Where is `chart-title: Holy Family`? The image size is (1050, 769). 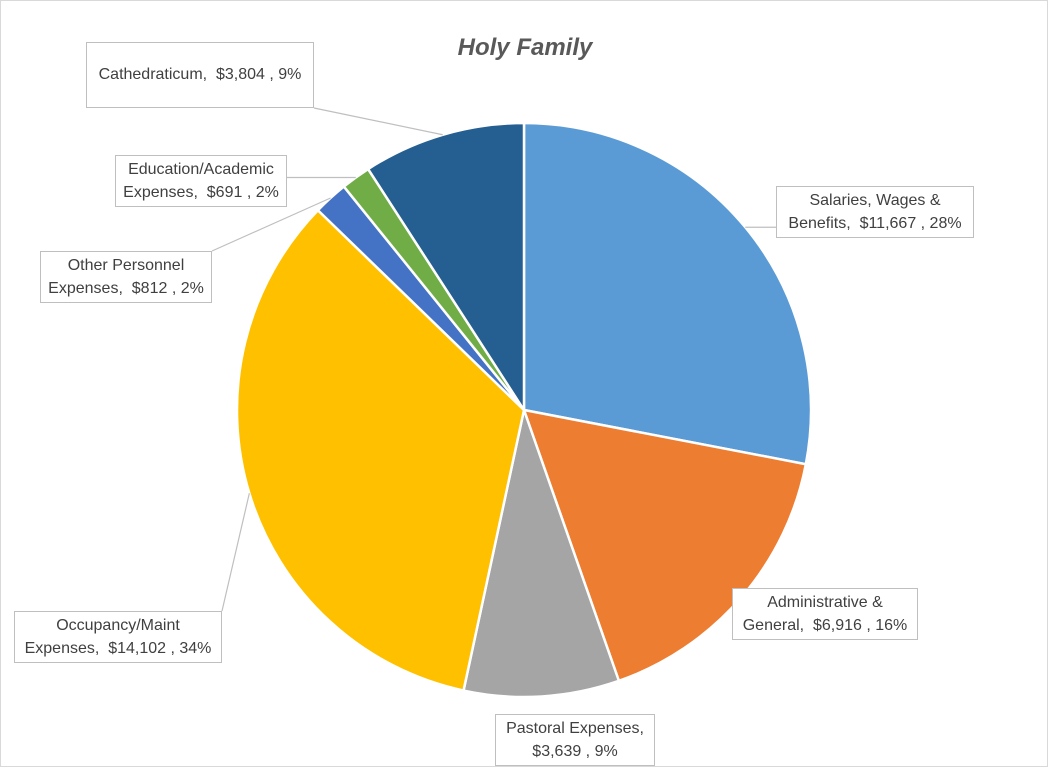 chart-title: Holy Family is located at coordinates (525, 47).